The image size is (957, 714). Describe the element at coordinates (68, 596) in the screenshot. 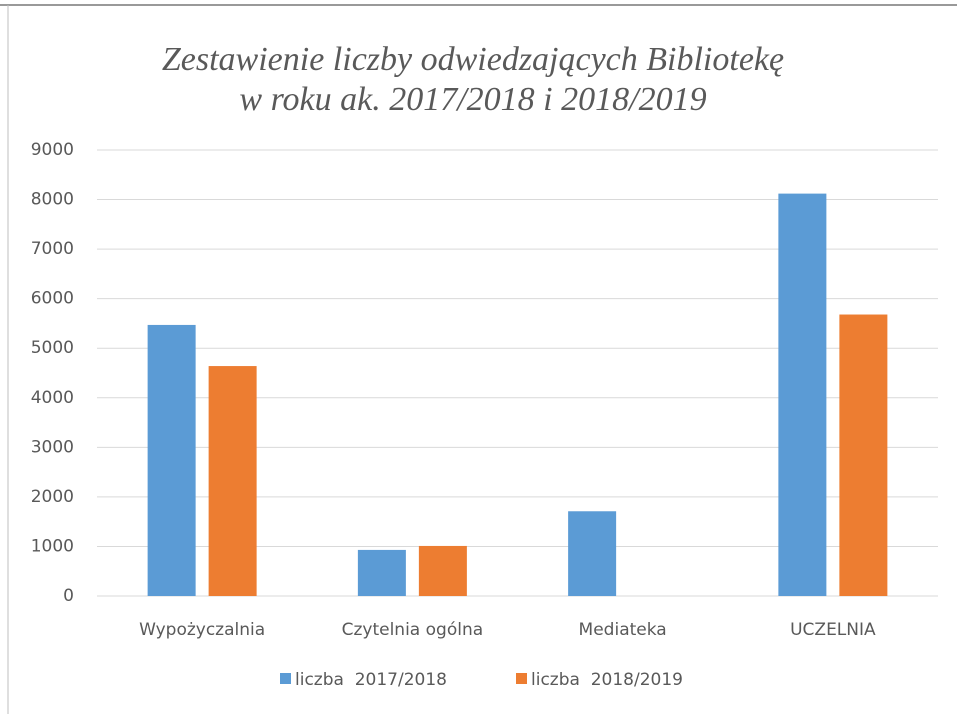

I see `y-tick-label: 0` at that location.